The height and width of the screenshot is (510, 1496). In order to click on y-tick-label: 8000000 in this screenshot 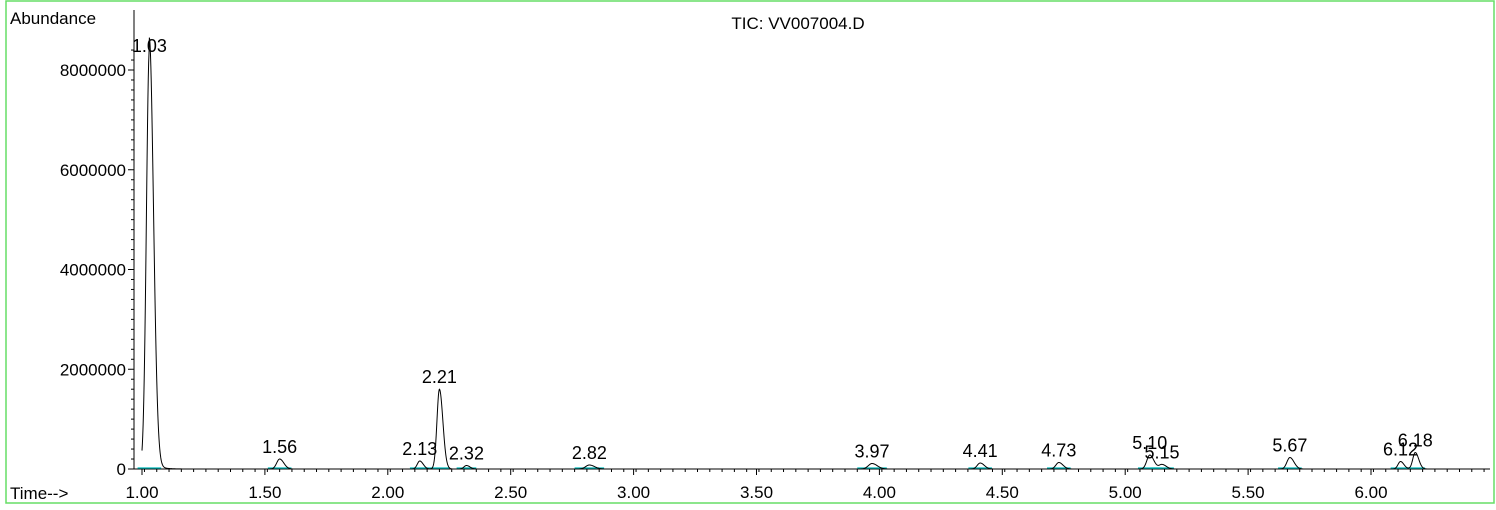, I will do `click(93, 70)`.